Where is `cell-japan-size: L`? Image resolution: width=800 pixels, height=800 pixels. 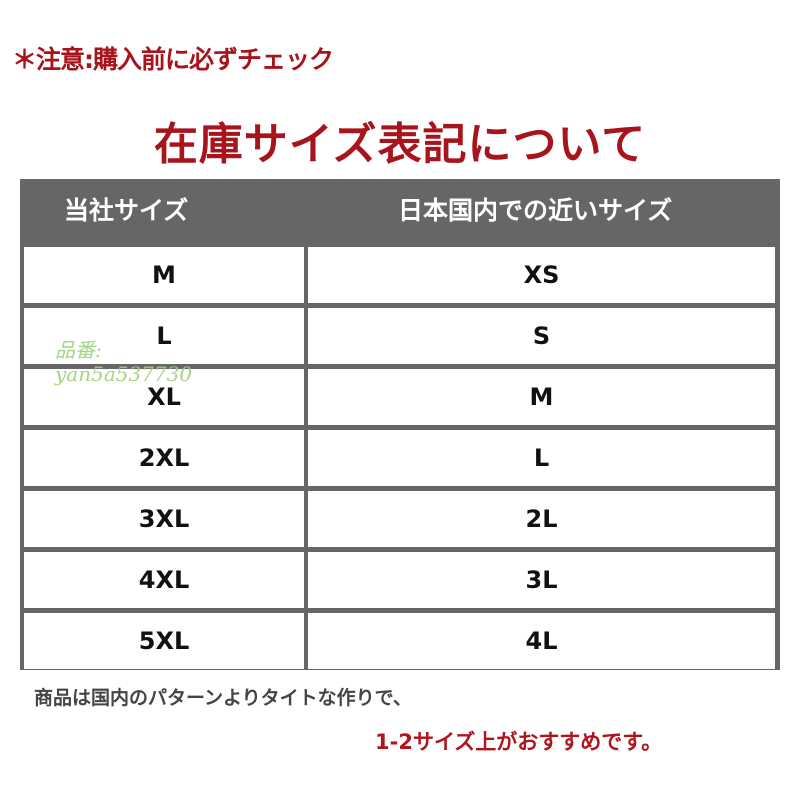
cell-japan-size: L is located at coordinates (541, 458).